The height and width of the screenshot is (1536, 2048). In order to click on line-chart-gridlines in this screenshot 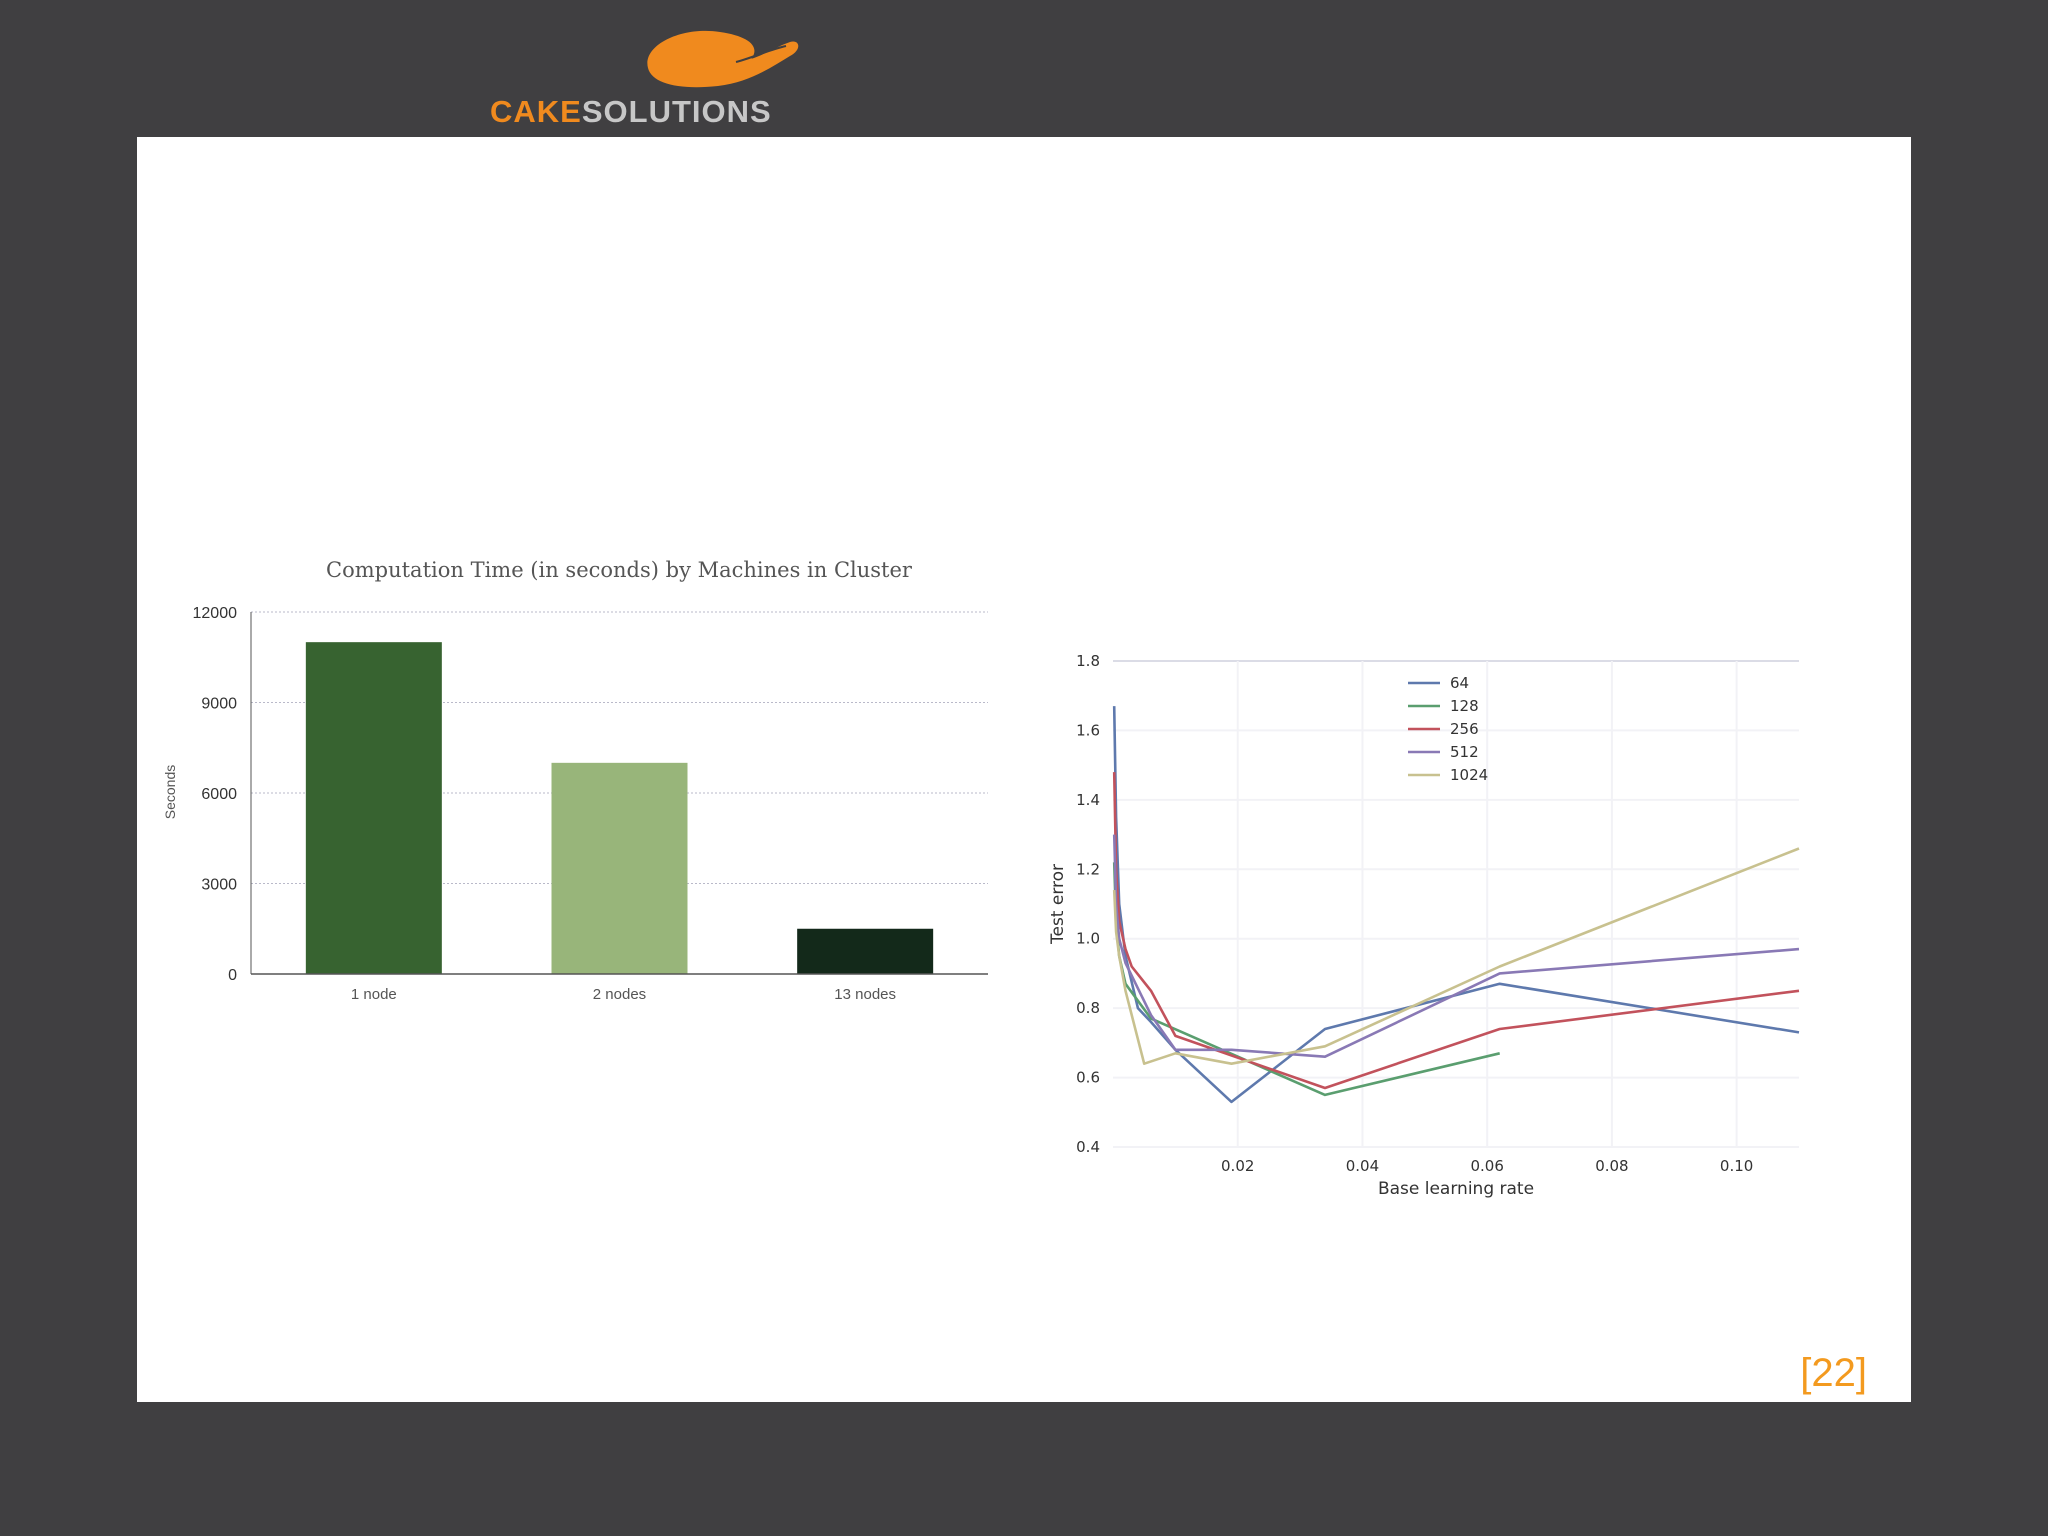, I will do `click(1456, 904)`.